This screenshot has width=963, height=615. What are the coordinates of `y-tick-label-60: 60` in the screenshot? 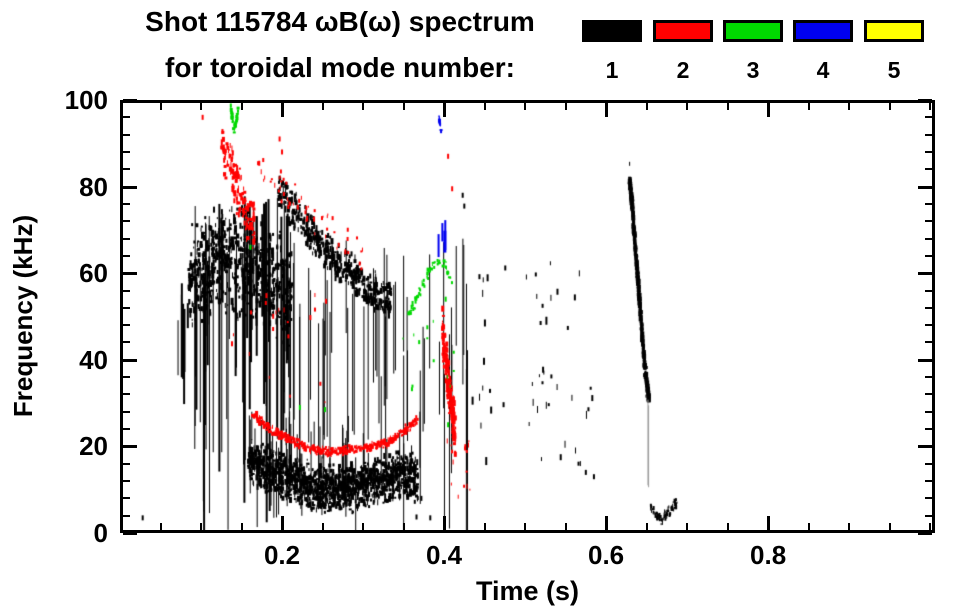 It's located at (93, 273).